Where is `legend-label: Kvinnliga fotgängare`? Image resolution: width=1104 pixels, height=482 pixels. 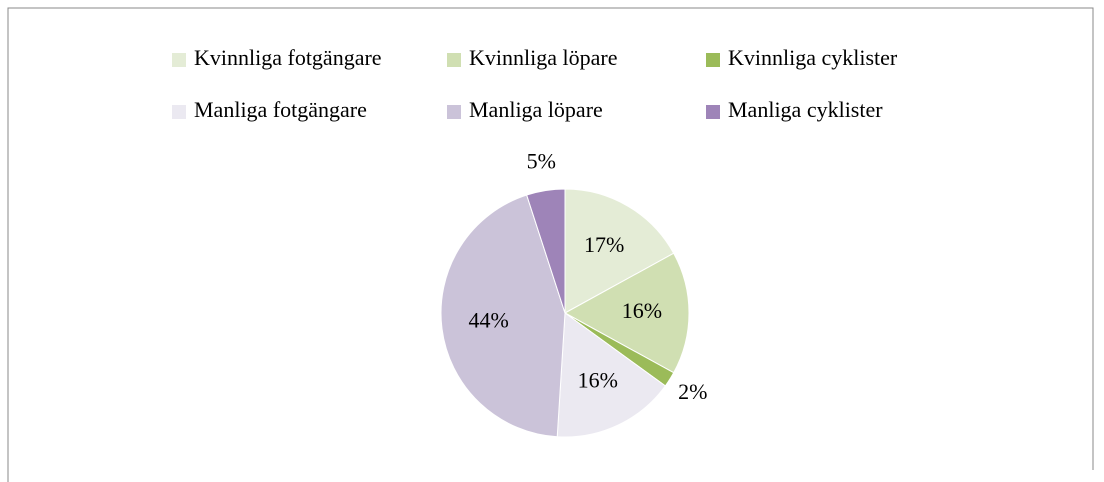 legend-label: Kvinnliga fotgängare is located at coordinates (288, 57).